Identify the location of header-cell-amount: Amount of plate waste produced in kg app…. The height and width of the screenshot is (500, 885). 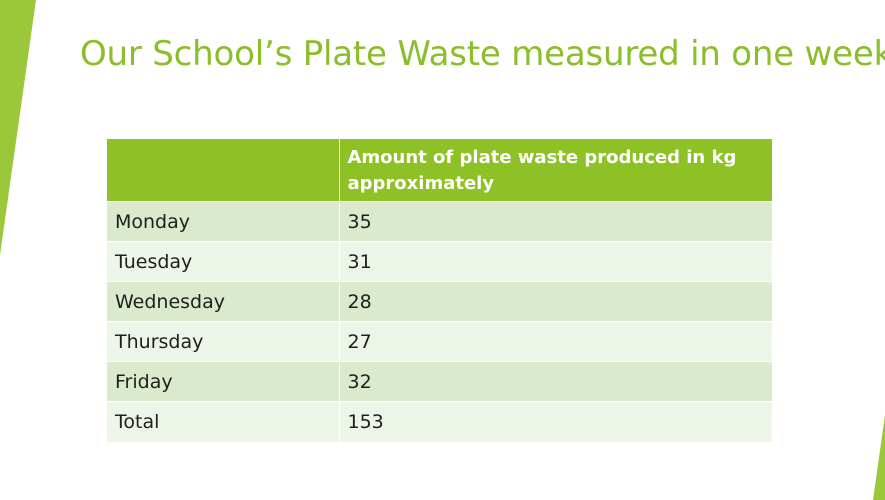
(555, 170).